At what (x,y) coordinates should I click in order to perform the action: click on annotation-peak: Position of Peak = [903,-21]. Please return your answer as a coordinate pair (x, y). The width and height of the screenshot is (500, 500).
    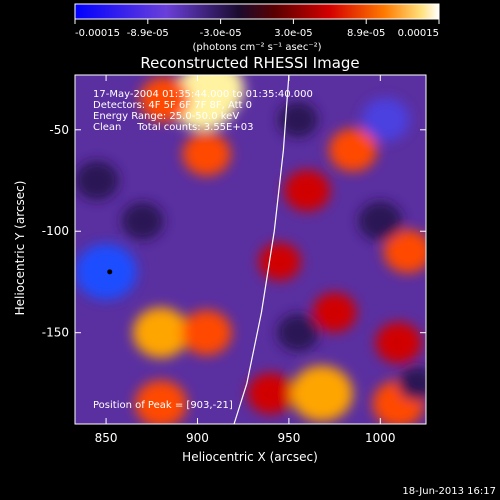
    Looking at the image, I should click on (163, 405).